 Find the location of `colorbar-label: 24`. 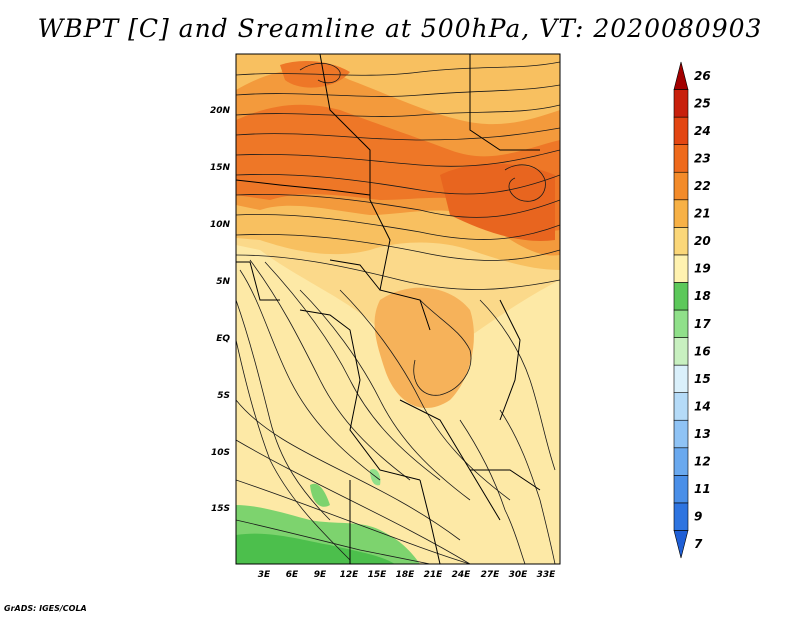

colorbar-label: 24 is located at coordinates (702, 131).